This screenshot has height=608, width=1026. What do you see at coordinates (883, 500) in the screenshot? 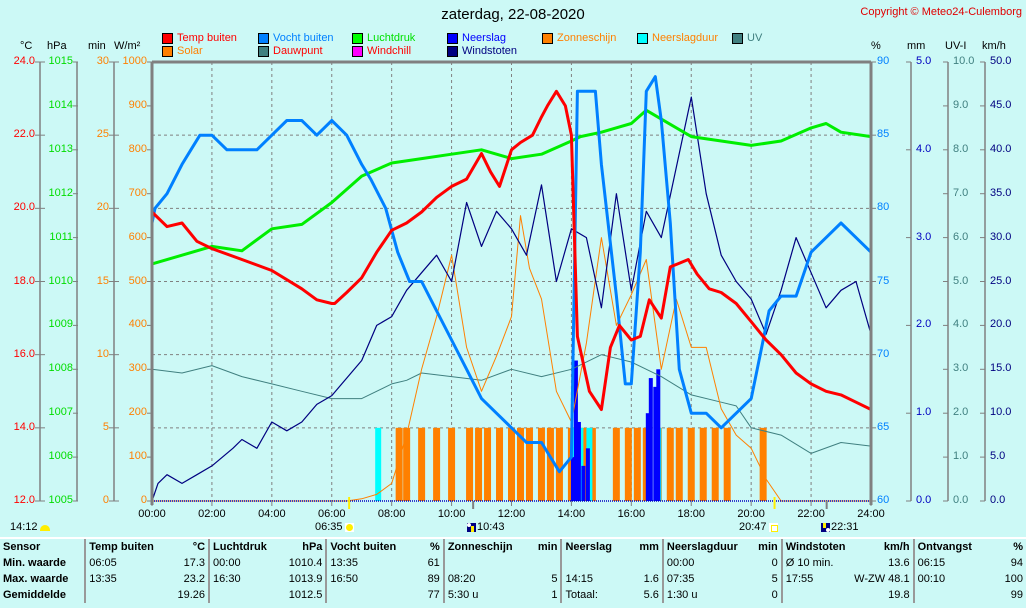
I see `humidity-axis-tick: 60` at bounding box center [883, 500].